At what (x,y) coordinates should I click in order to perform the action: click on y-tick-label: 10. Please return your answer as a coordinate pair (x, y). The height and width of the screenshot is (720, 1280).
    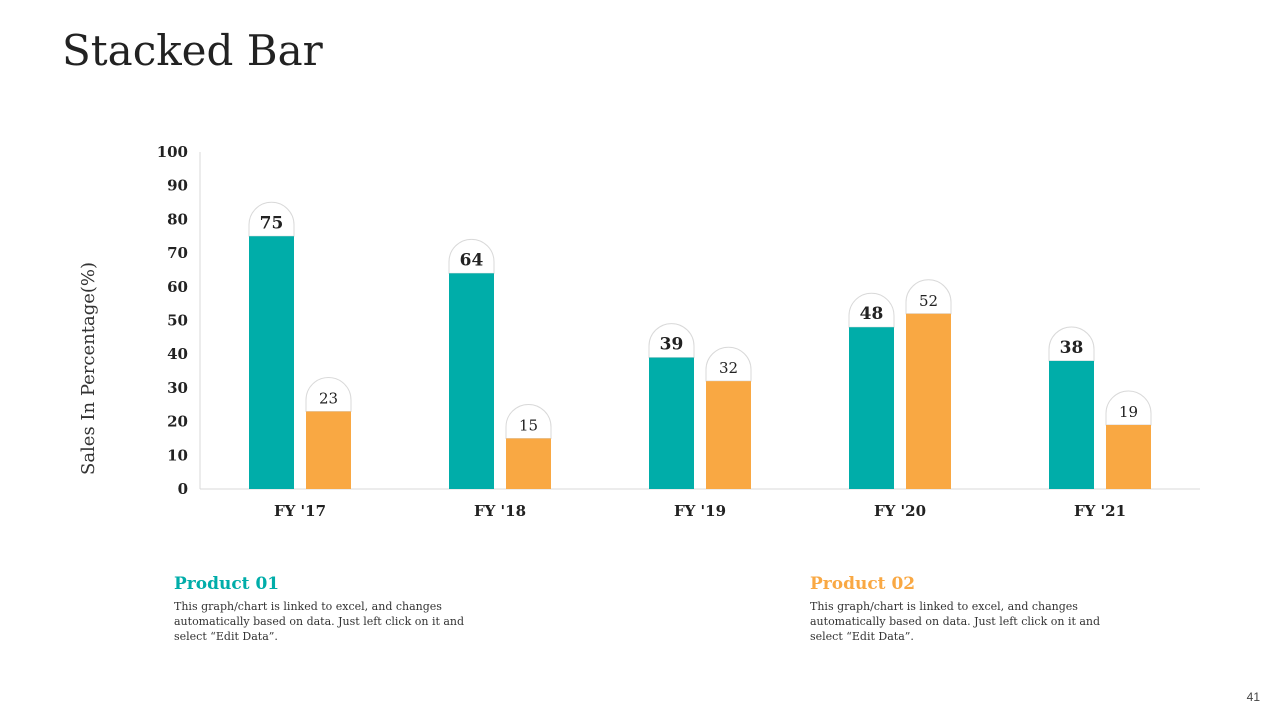
    Looking at the image, I should click on (177, 455).